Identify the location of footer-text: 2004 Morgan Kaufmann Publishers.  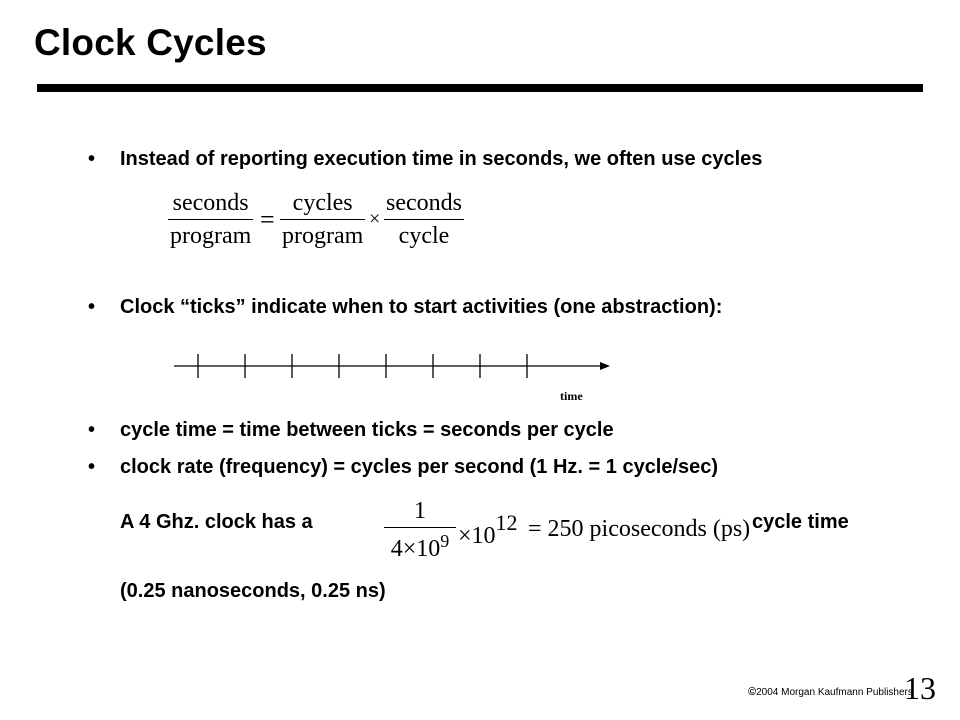
(834, 692).